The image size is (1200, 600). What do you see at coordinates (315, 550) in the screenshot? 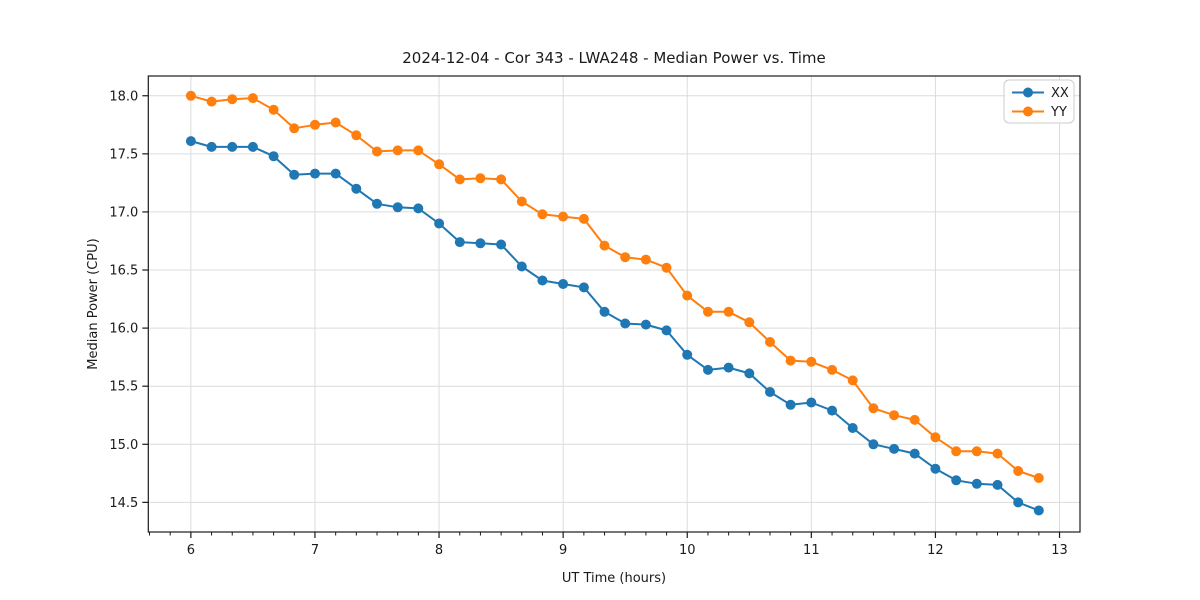
I see `x-tick-label-7: 7` at bounding box center [315, 550].